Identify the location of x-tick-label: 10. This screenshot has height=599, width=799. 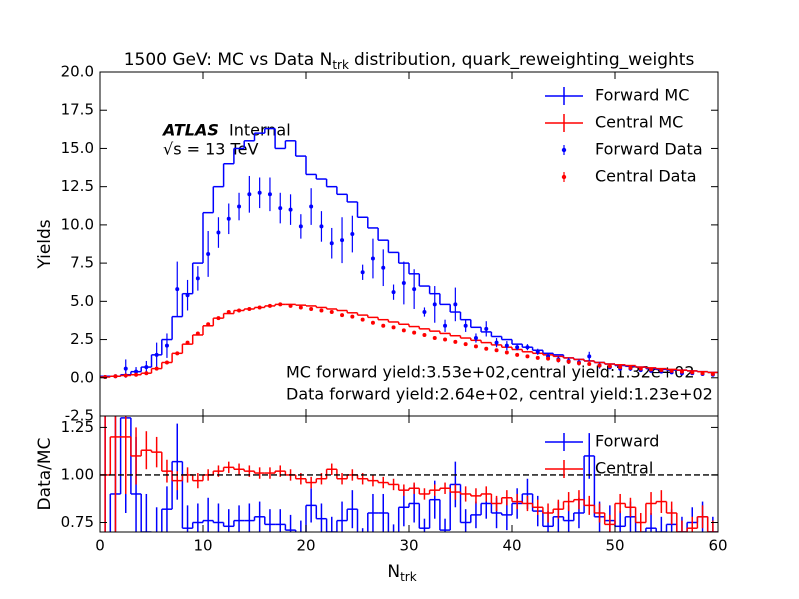
(202, 546).